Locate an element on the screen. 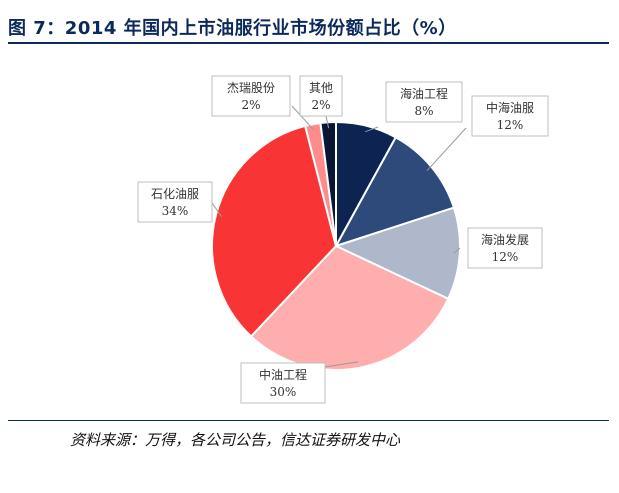  slice-label-box: 杰瑞股份 2% is located at coordinates (251, 96).